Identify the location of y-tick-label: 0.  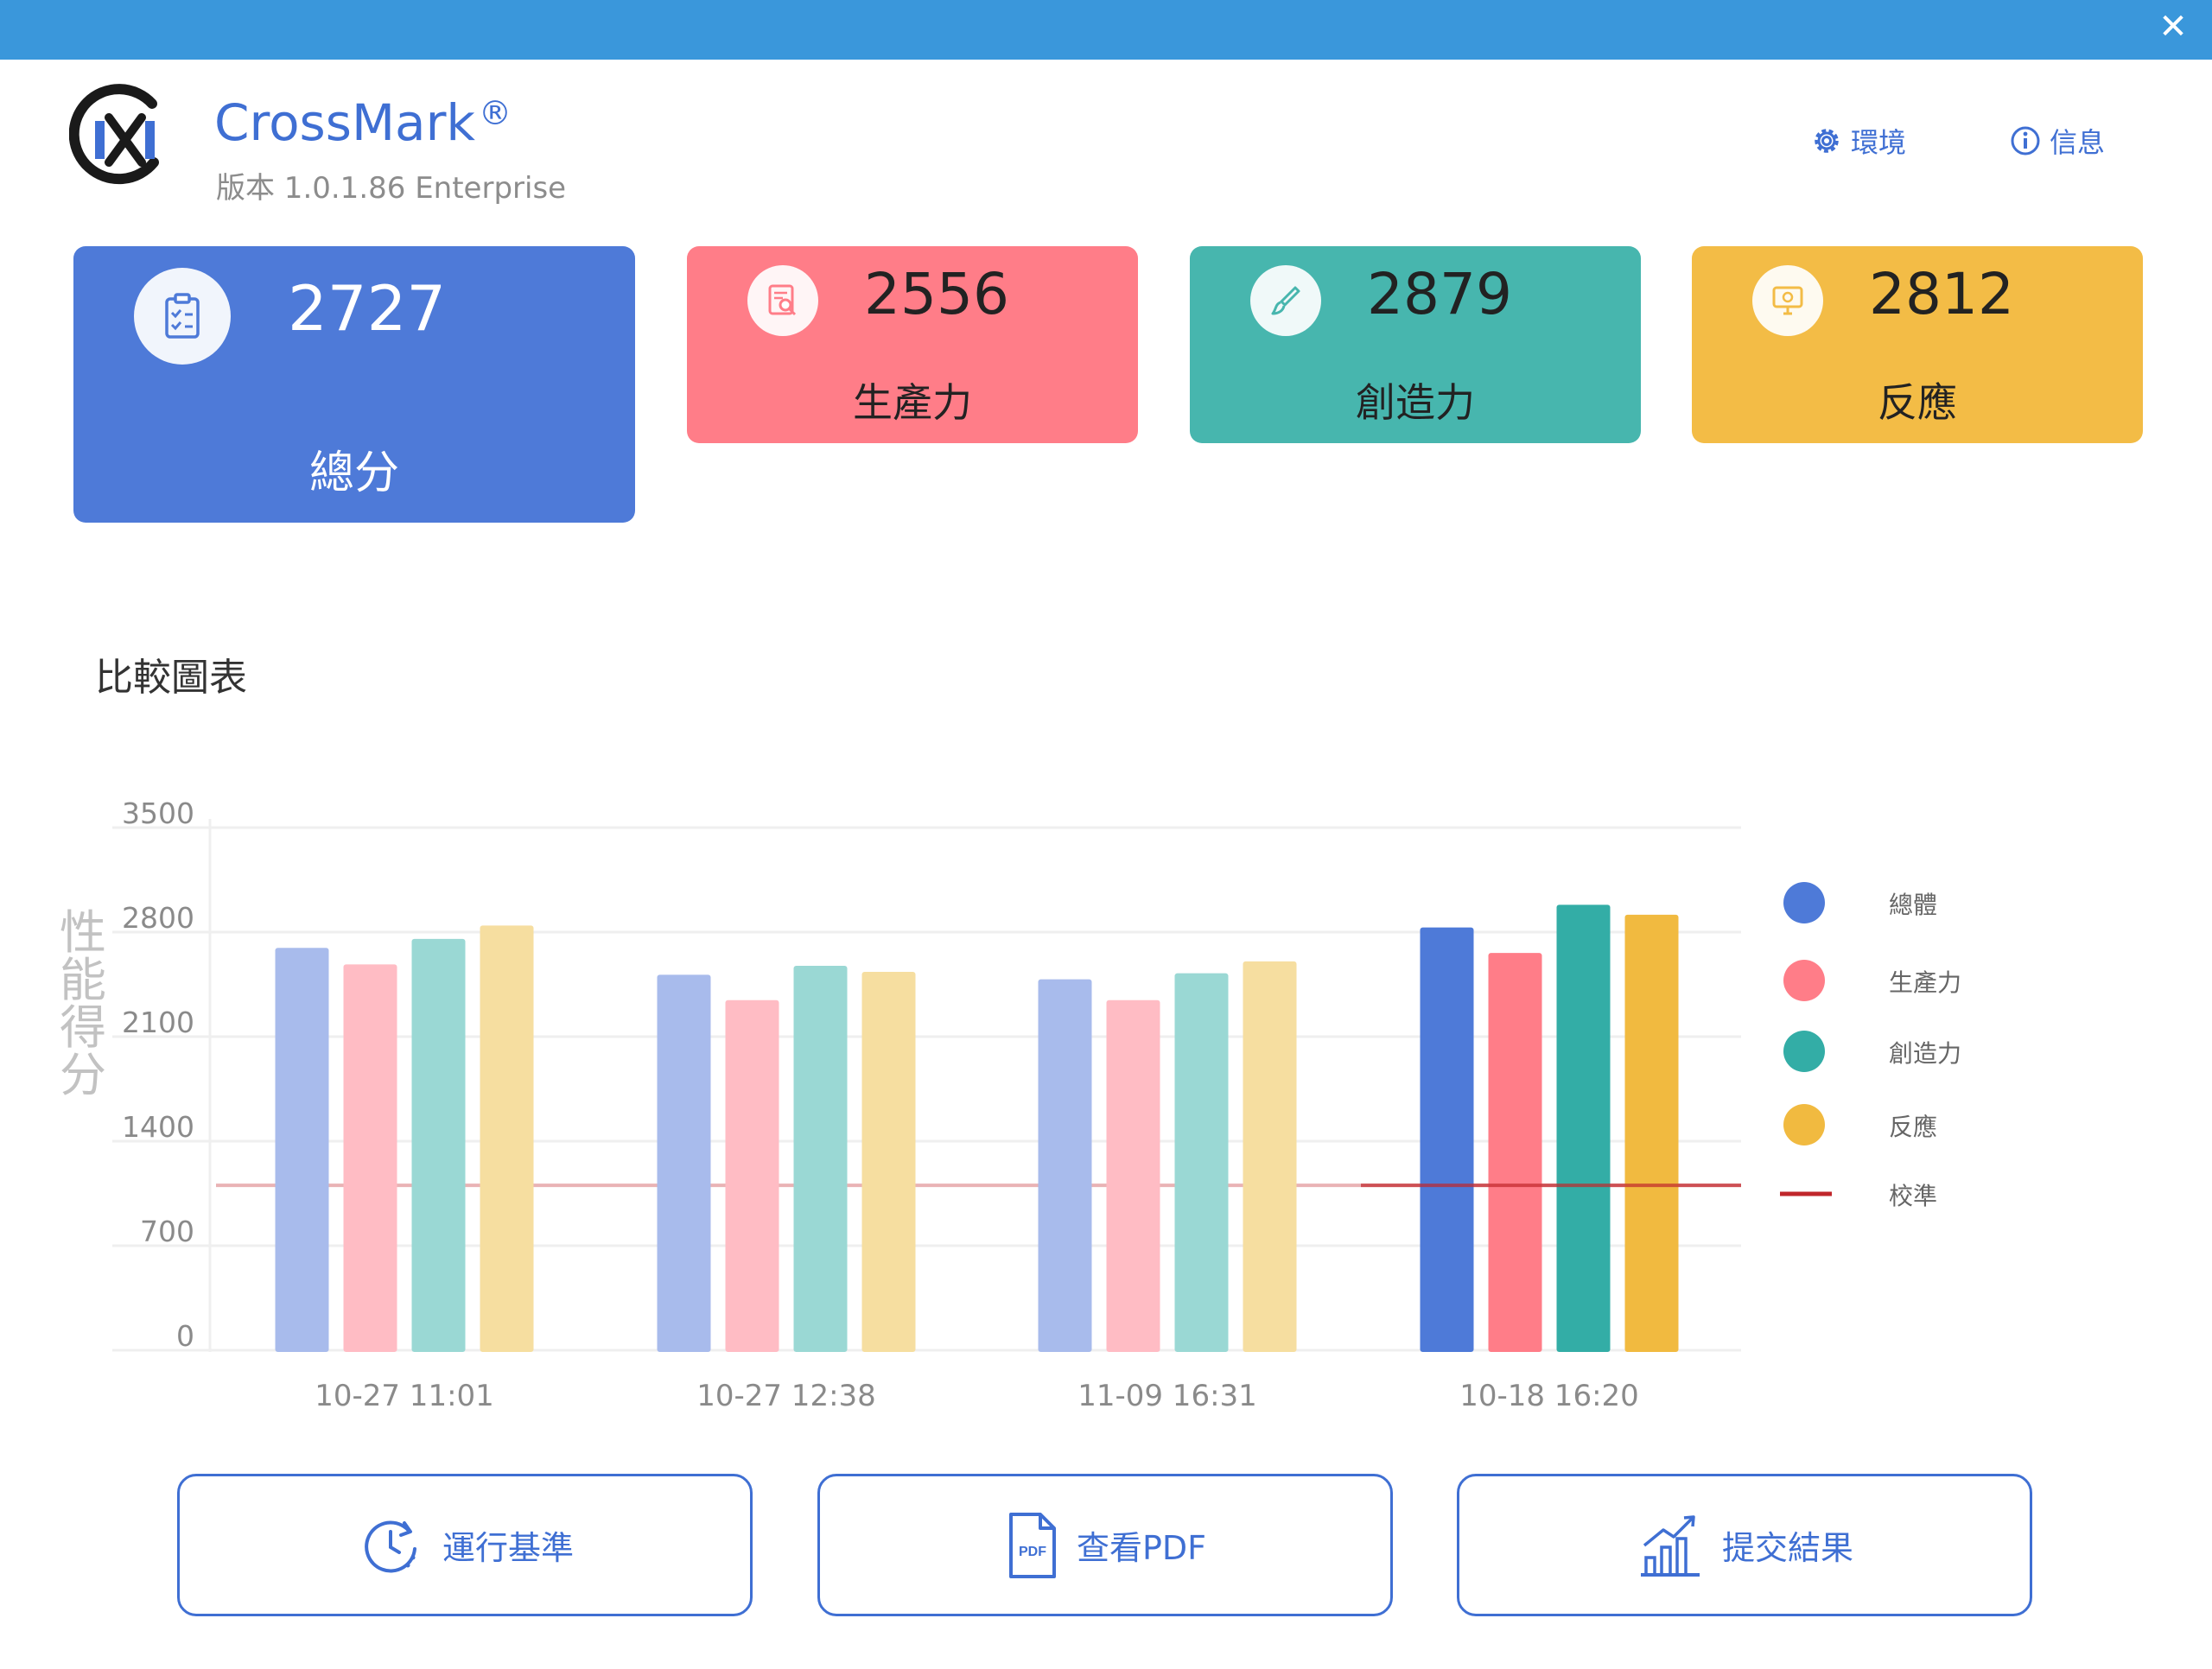
(185, 1336).